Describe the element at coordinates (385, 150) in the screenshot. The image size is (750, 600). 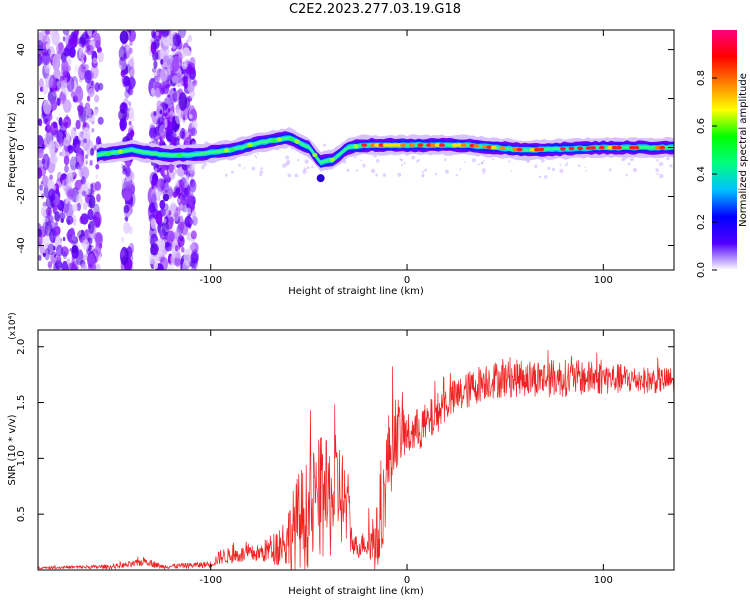
I see `ridge-inner` at that location.